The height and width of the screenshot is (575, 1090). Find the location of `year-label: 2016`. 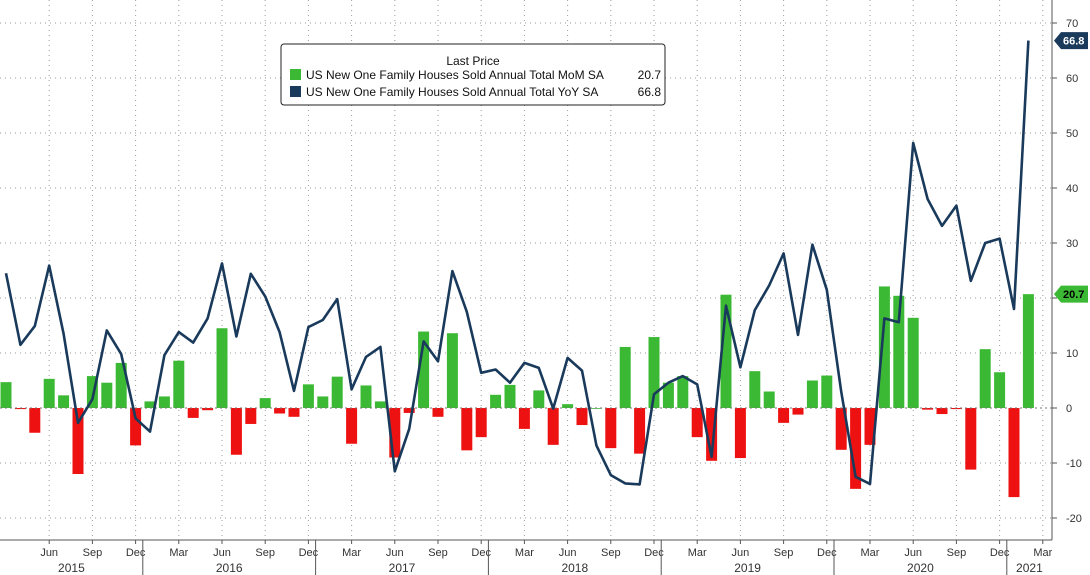

year-label: 2016 is located at coordinates (229, 568).